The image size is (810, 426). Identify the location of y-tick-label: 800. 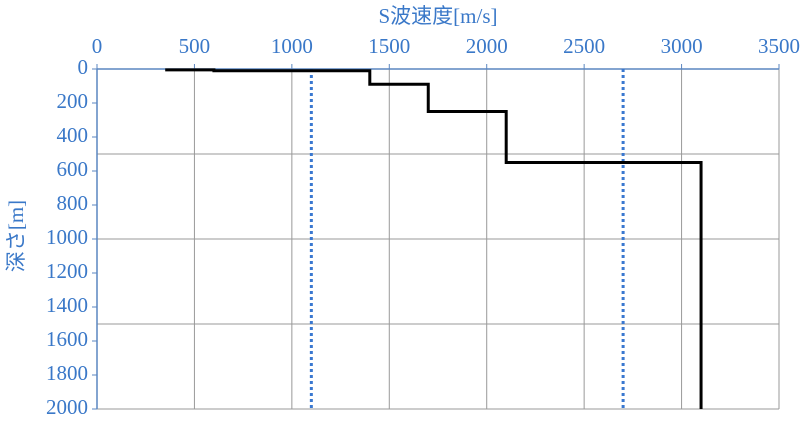
(73, 203).